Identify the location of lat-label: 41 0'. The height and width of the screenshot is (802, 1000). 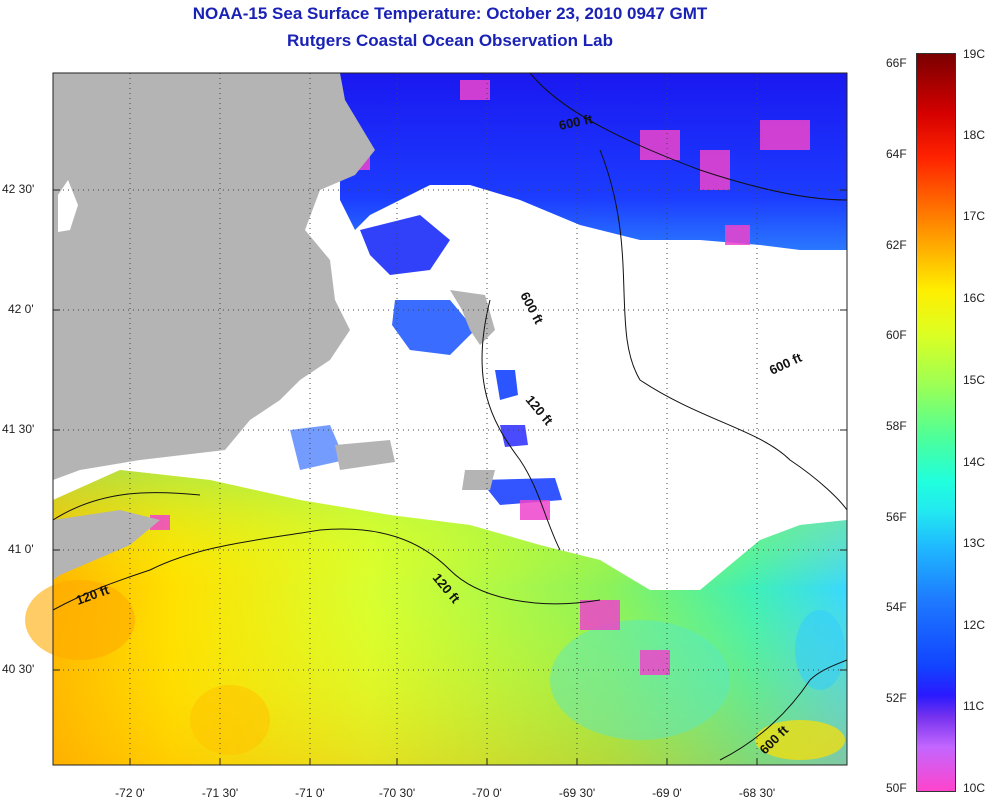
(21, 549).